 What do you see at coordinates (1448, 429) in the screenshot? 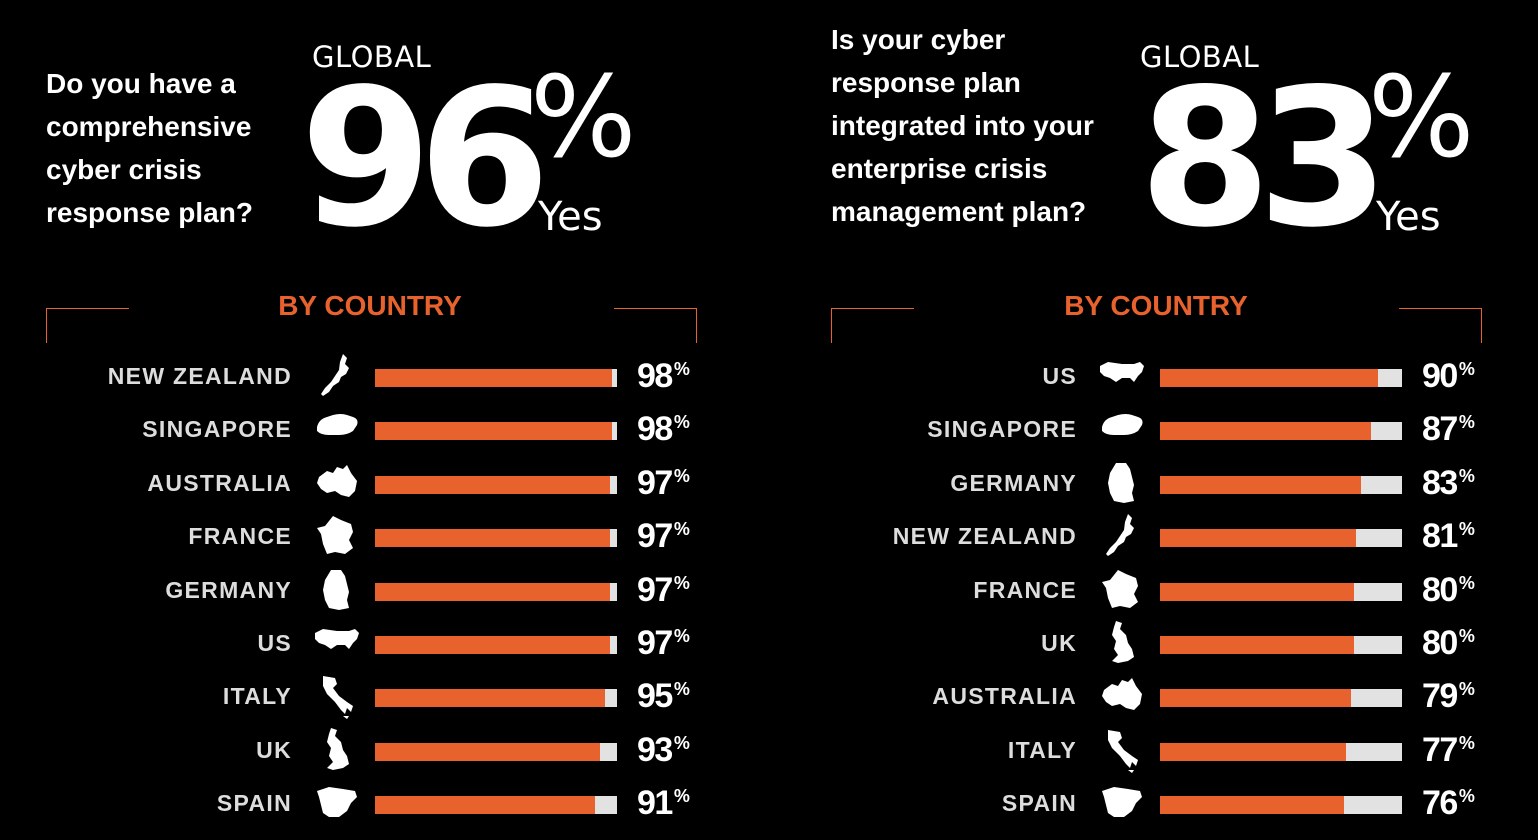
I see `data-label: 87%` at bounding box center [1448, 429].